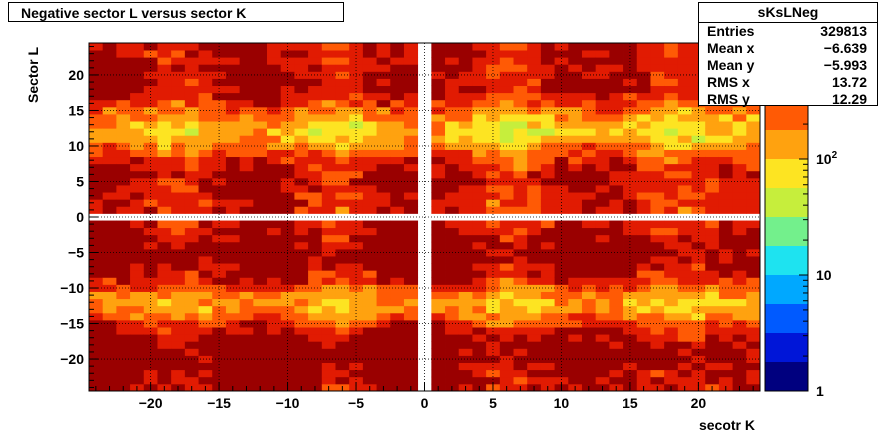  I want to click on x-tick-label: 10, so click(562, 403).